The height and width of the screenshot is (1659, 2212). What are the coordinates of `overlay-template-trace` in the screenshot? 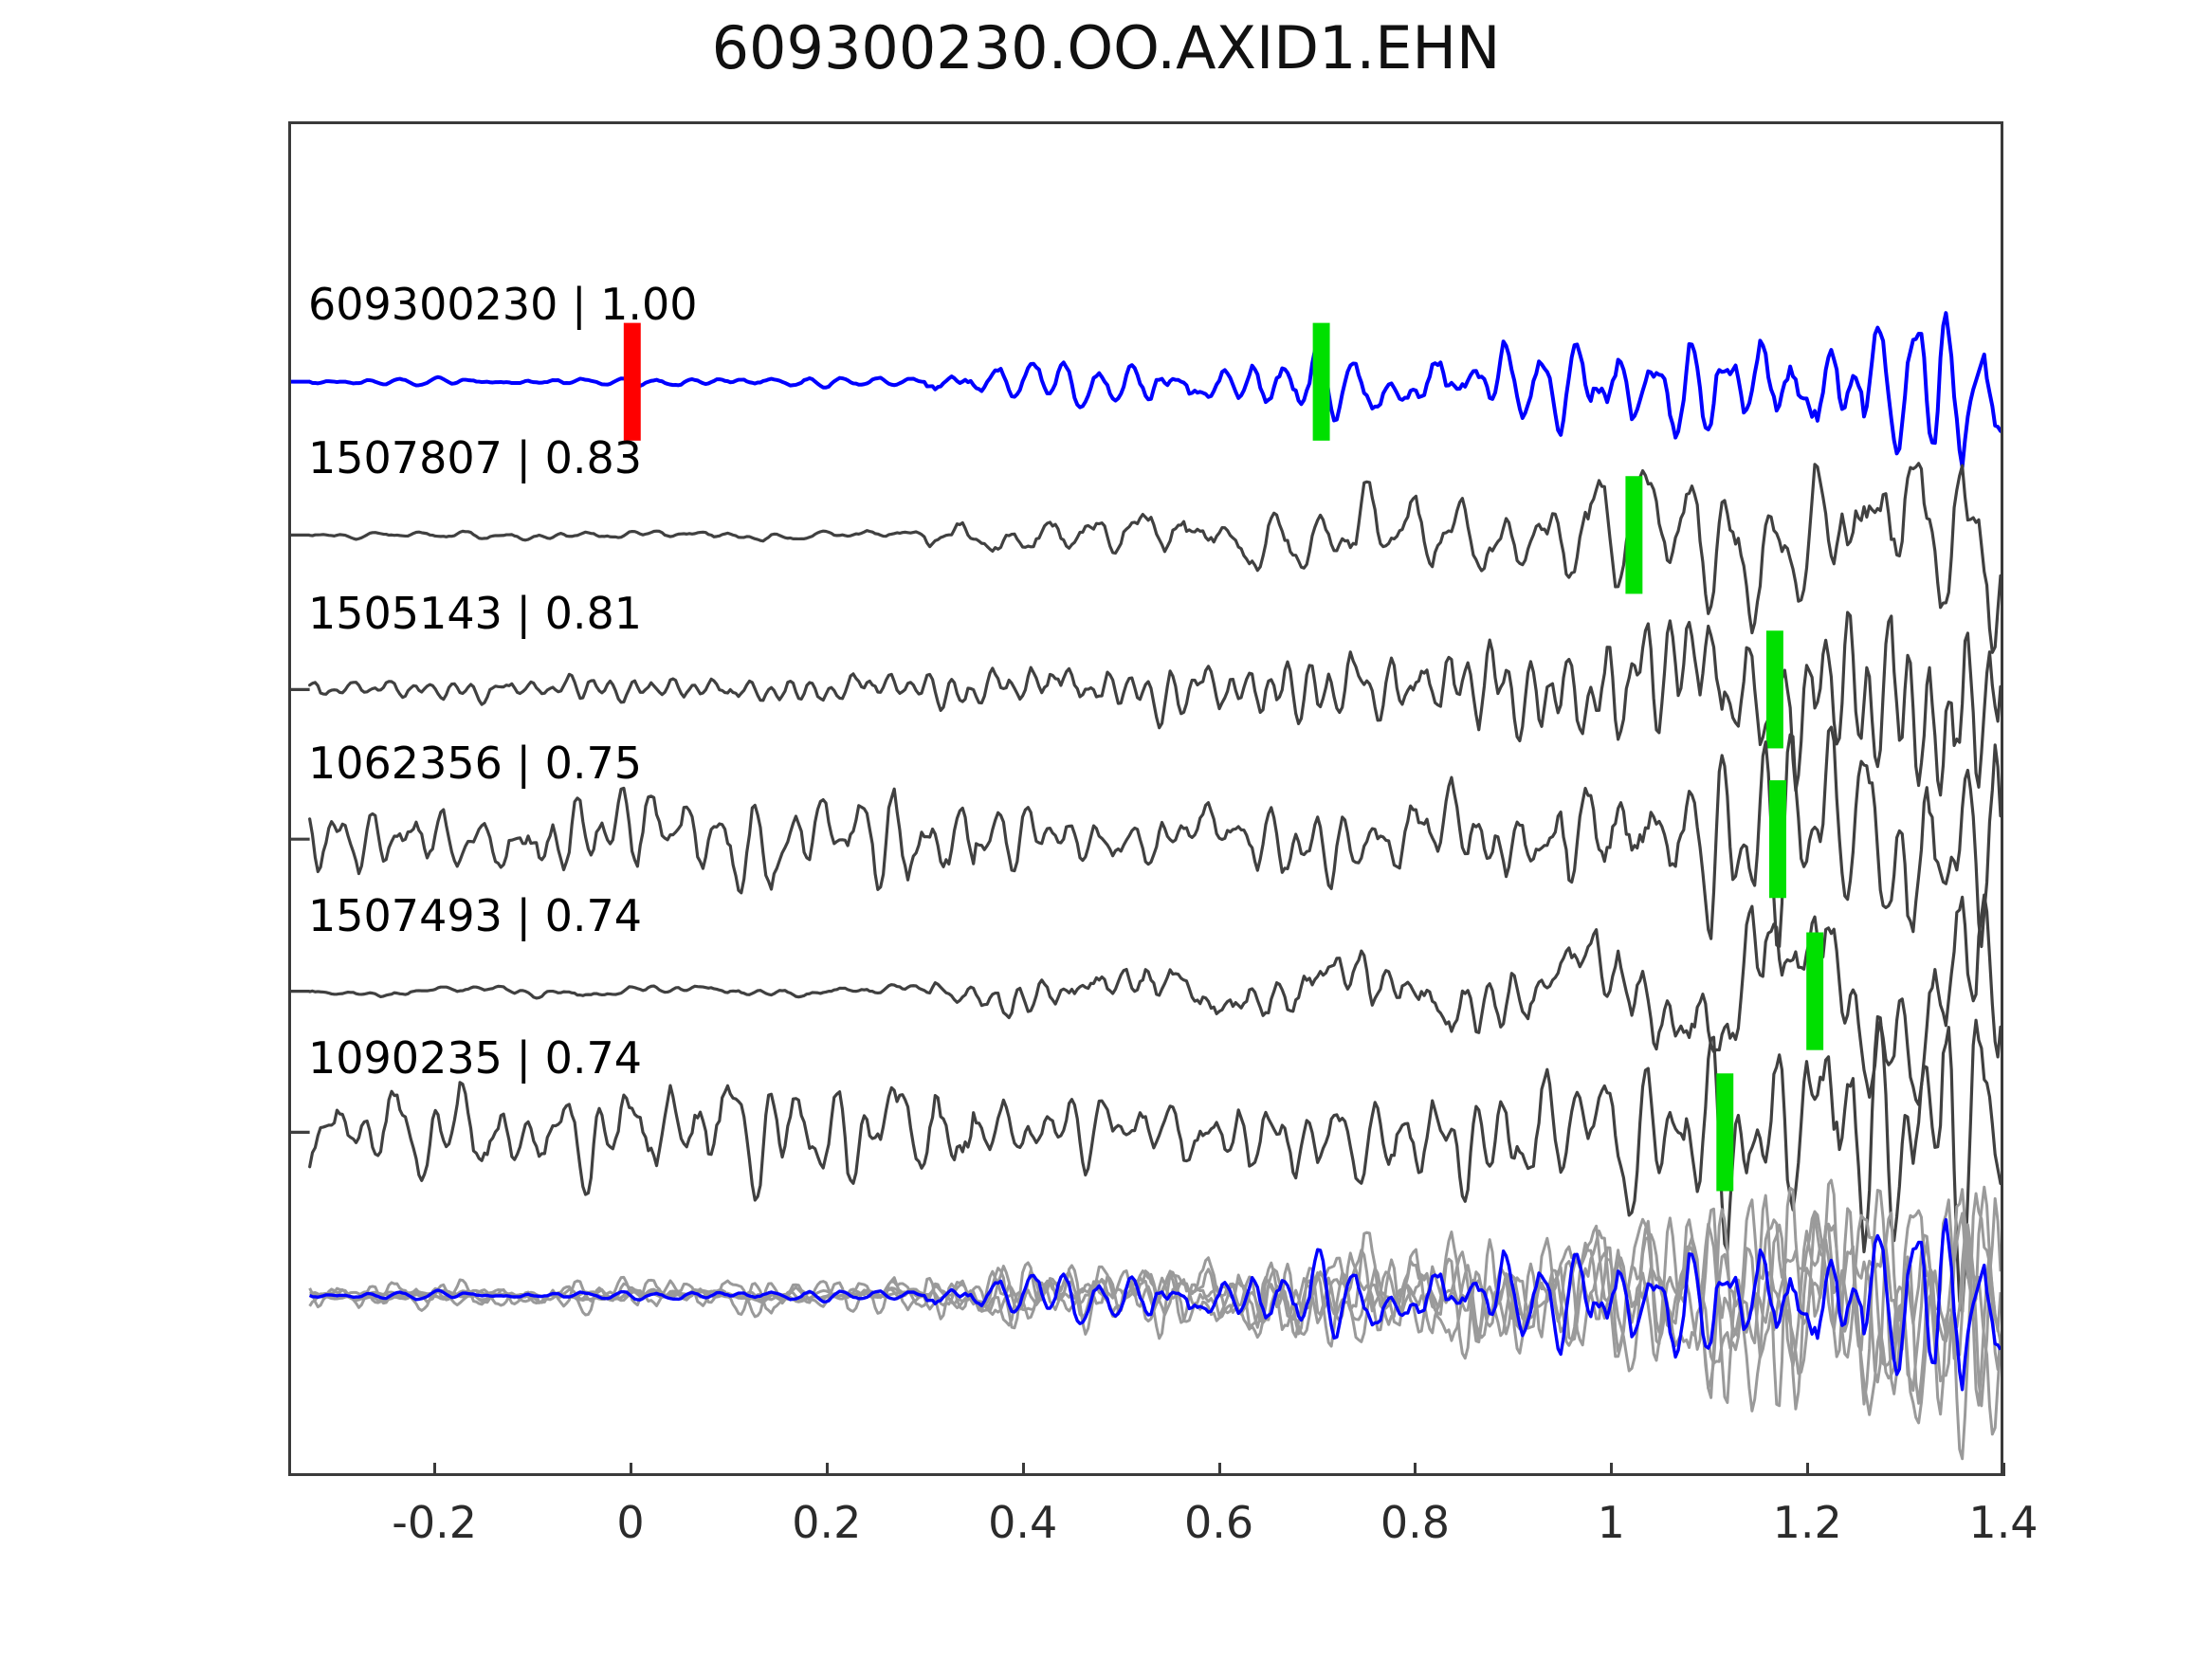 It's located at (1154, 1304).